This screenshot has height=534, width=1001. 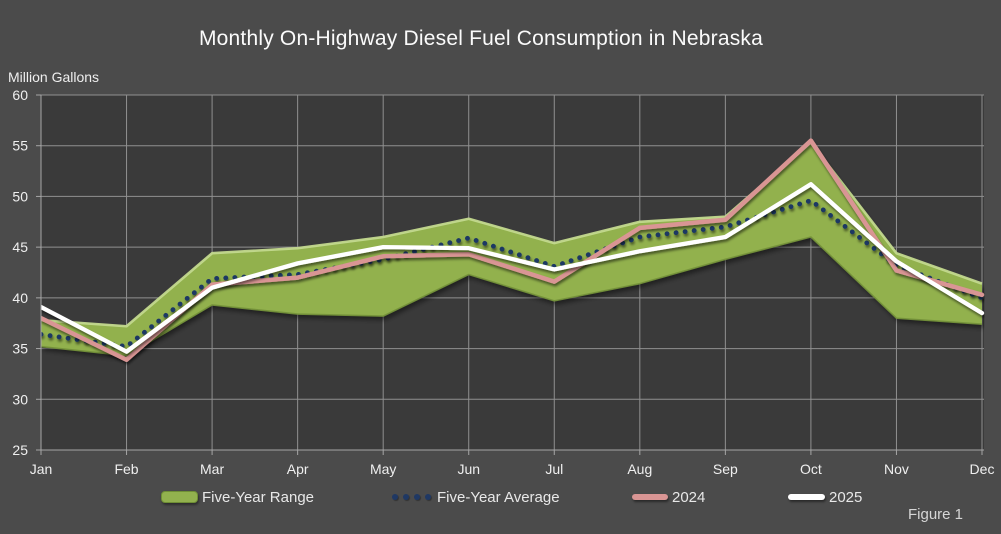 I want to click on y-tick-label: 45, so click(x=20, y=247).